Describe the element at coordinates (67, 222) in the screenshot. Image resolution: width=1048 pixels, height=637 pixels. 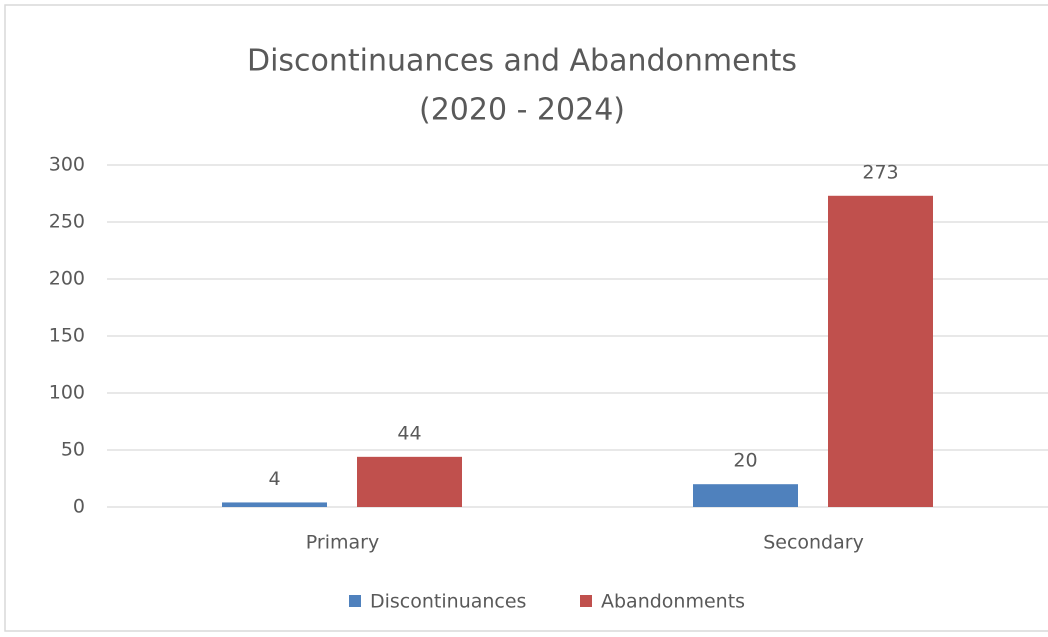
I see `y-tick-label: 250` at that location.